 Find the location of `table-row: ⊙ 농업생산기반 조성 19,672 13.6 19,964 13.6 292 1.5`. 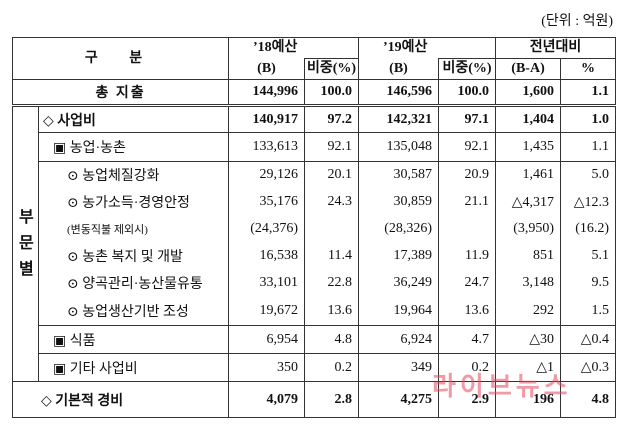

table-row: ⊙ 농업생산기반 조성 19,672 13.6 19,964 13.6 292 1.5 is located at coordinates (315, 311).